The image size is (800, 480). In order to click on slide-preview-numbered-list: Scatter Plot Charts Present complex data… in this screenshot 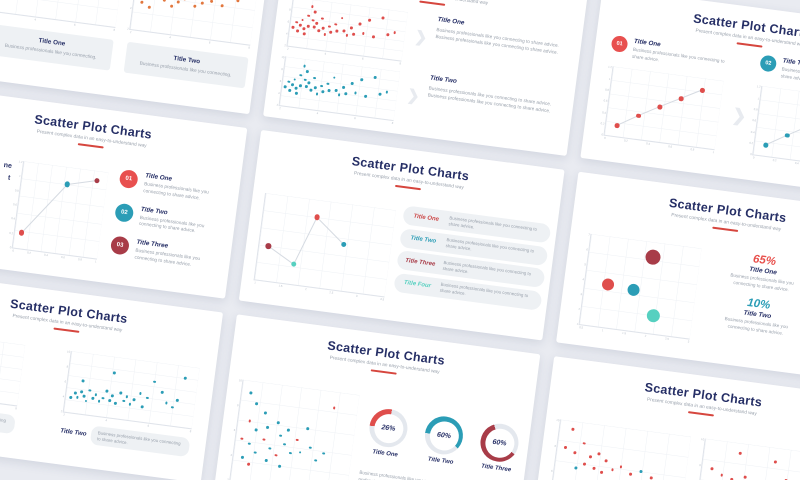, I will do `click(124, 193)`.